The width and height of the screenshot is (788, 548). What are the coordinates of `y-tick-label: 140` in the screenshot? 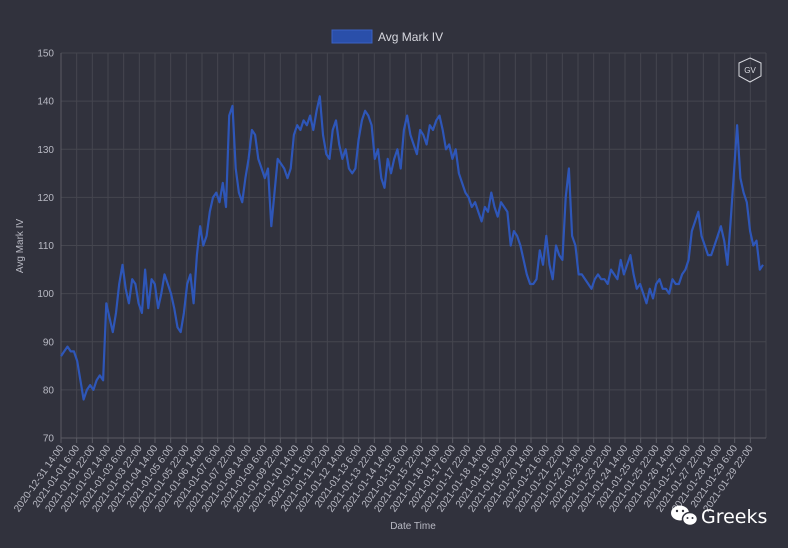 It's located at (45, 102).